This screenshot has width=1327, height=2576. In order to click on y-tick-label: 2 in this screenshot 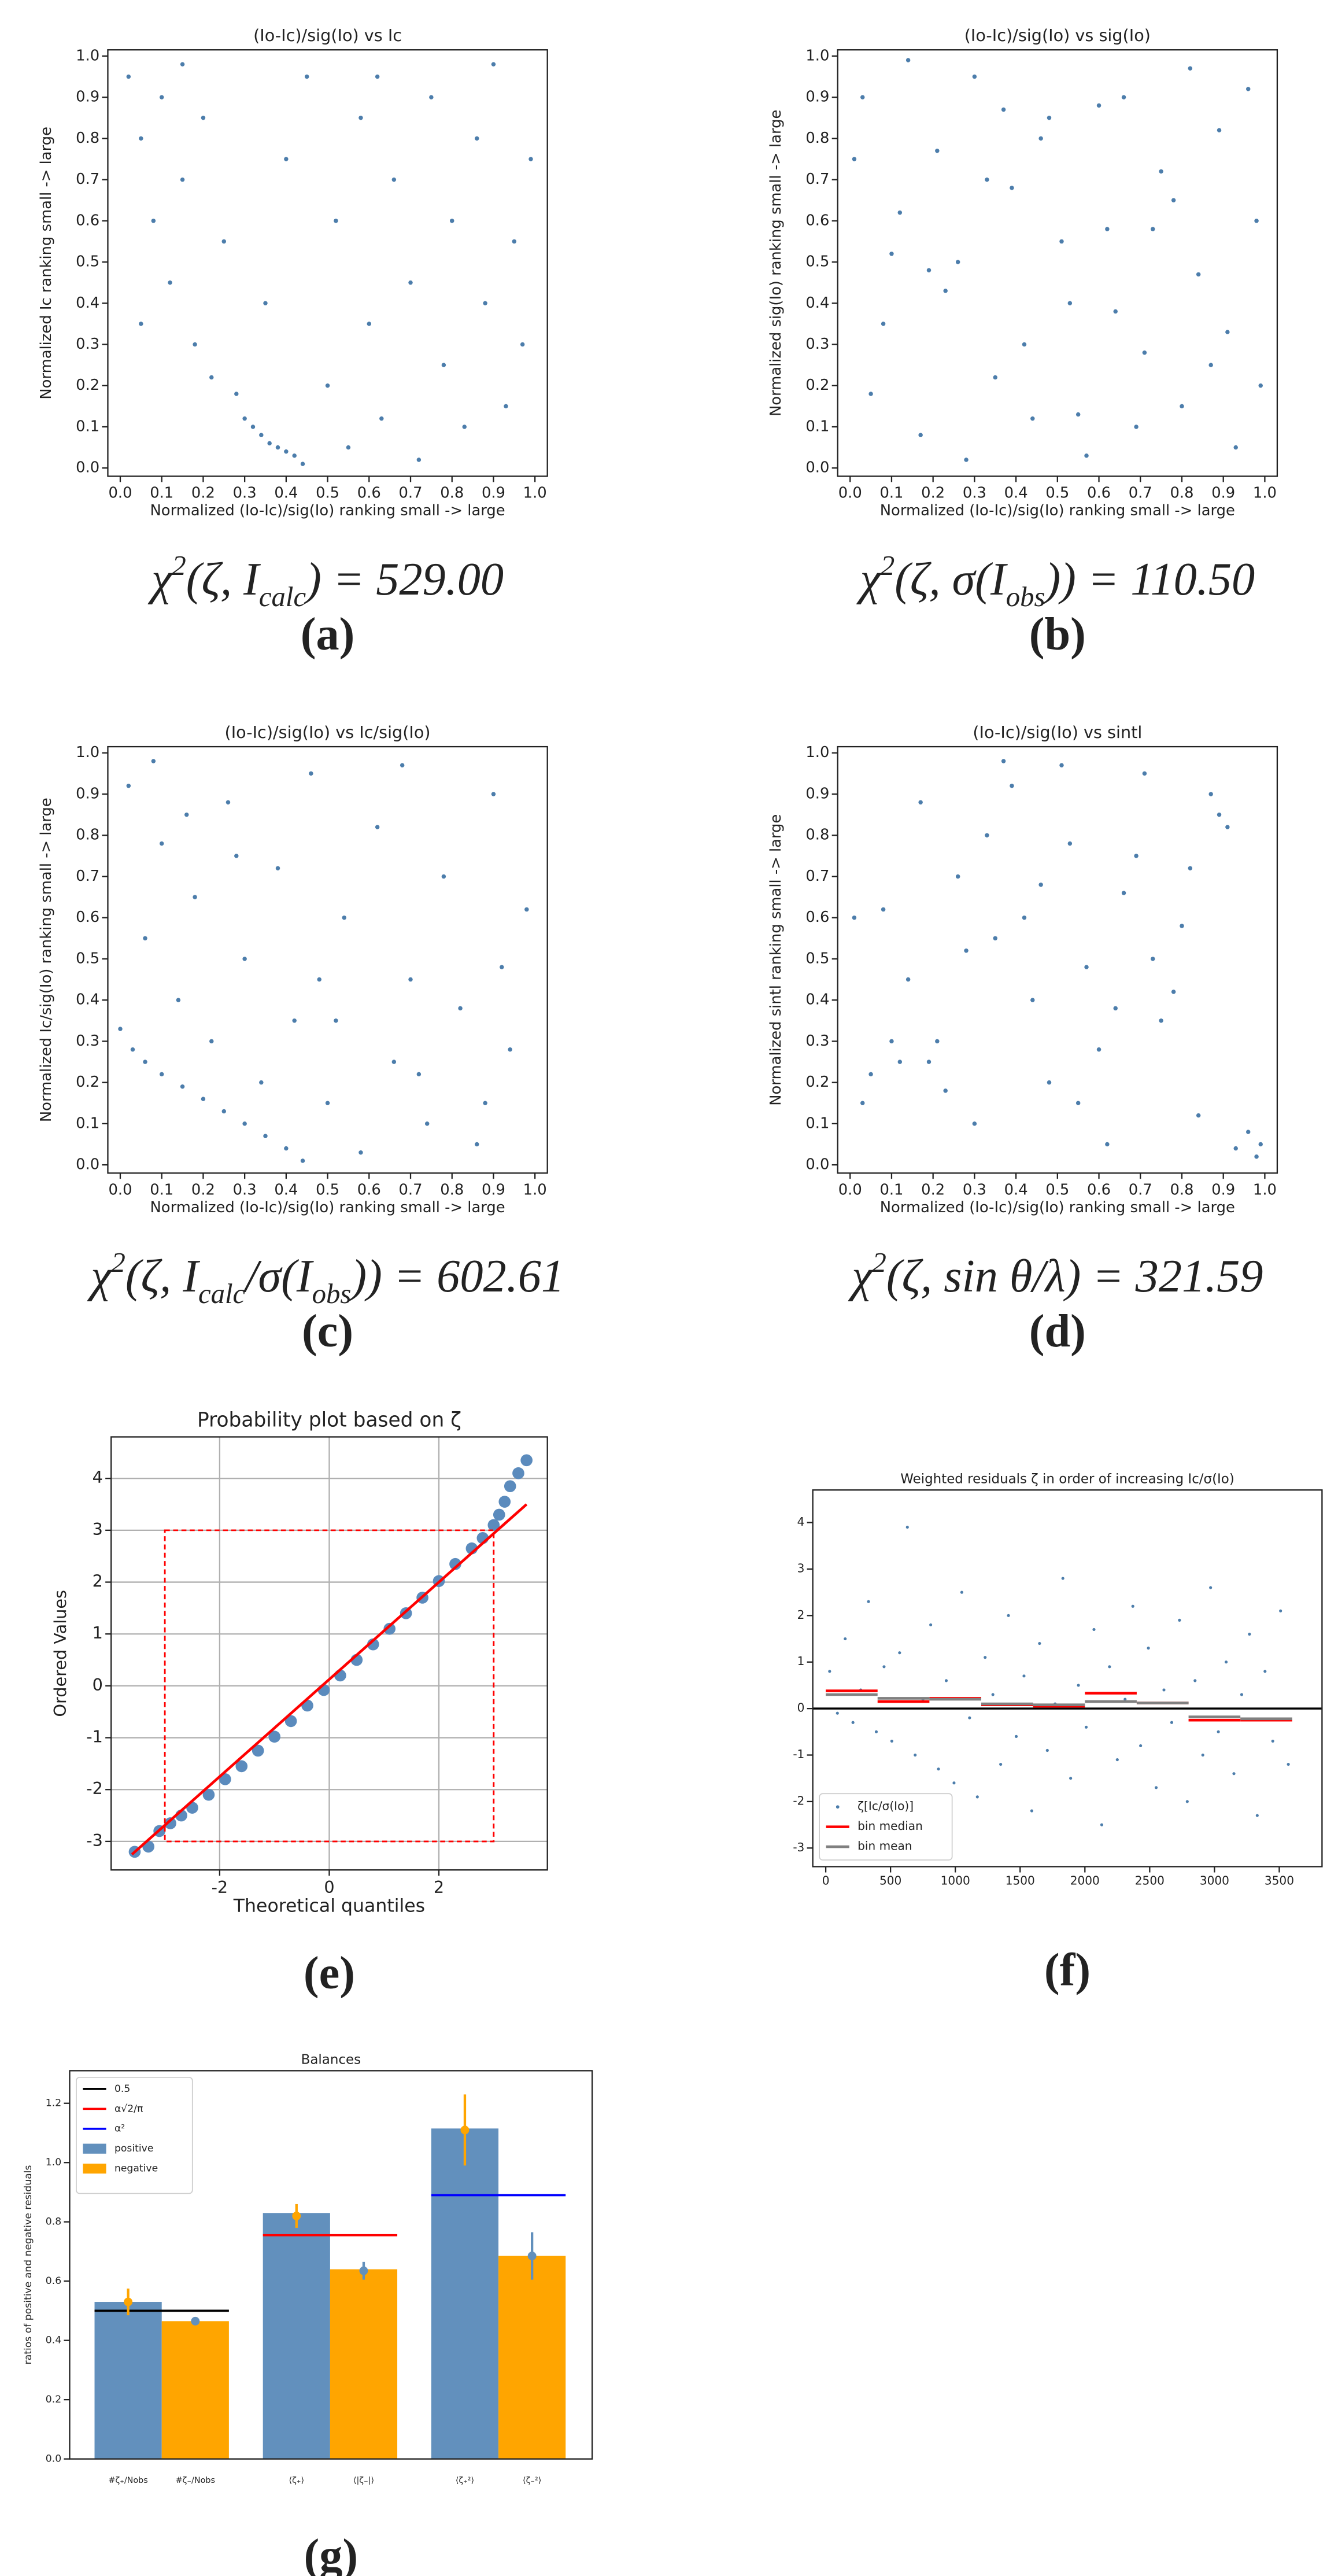, I will do `click(801, 1615)`.